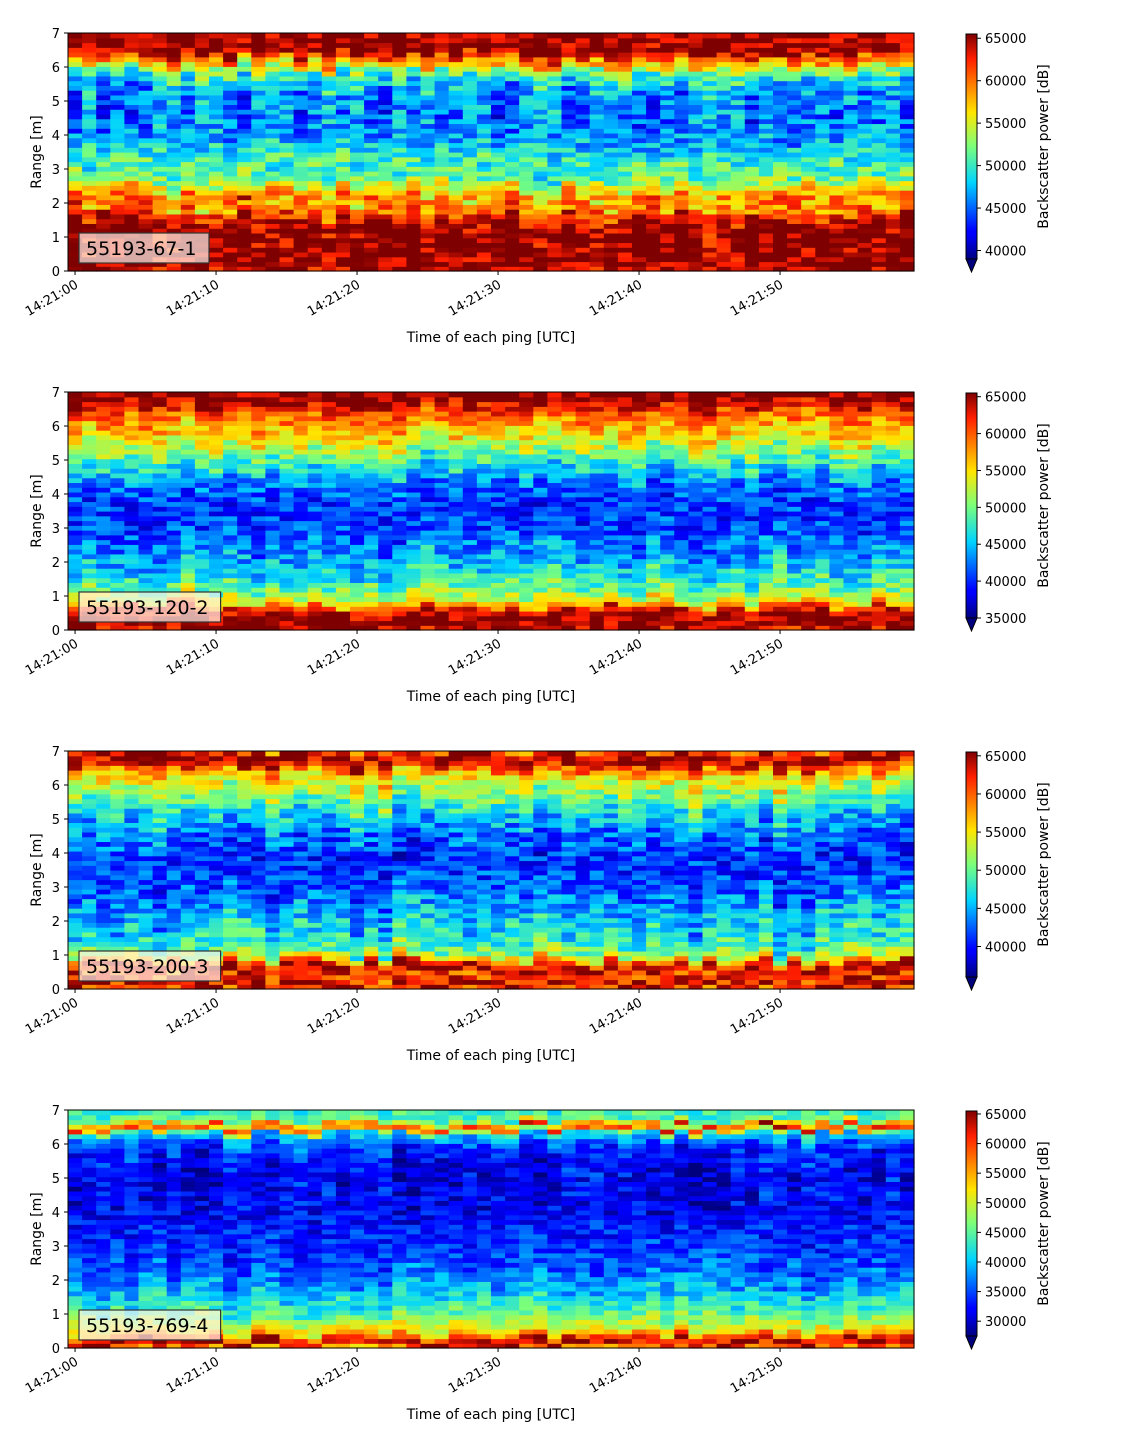 The image size is (1140, 1436). What do you see at coordinates (971, 266) in the screenshot?
I see `colorbar-extend-arrow` at bounding box center [971, 266].